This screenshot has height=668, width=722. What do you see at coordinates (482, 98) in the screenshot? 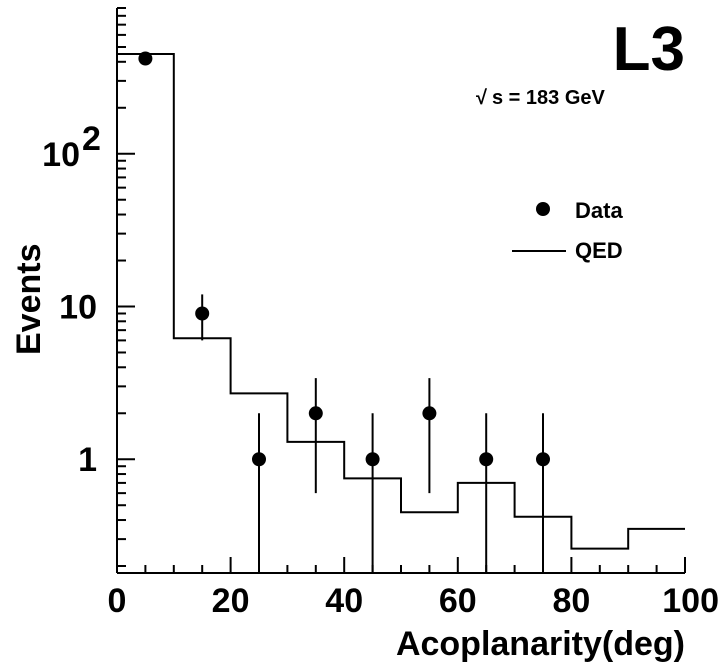
I see `sqrt-symbol: √` at bounding box center [482, 98].